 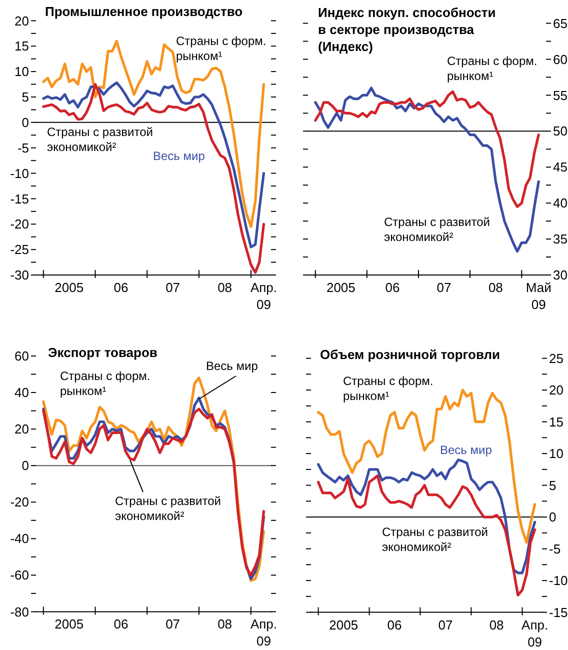 What do you see at coordinates (144, 11) in the screenshot?
I see `chart-title: Промышленное производство` at bounding box center [144, 11].